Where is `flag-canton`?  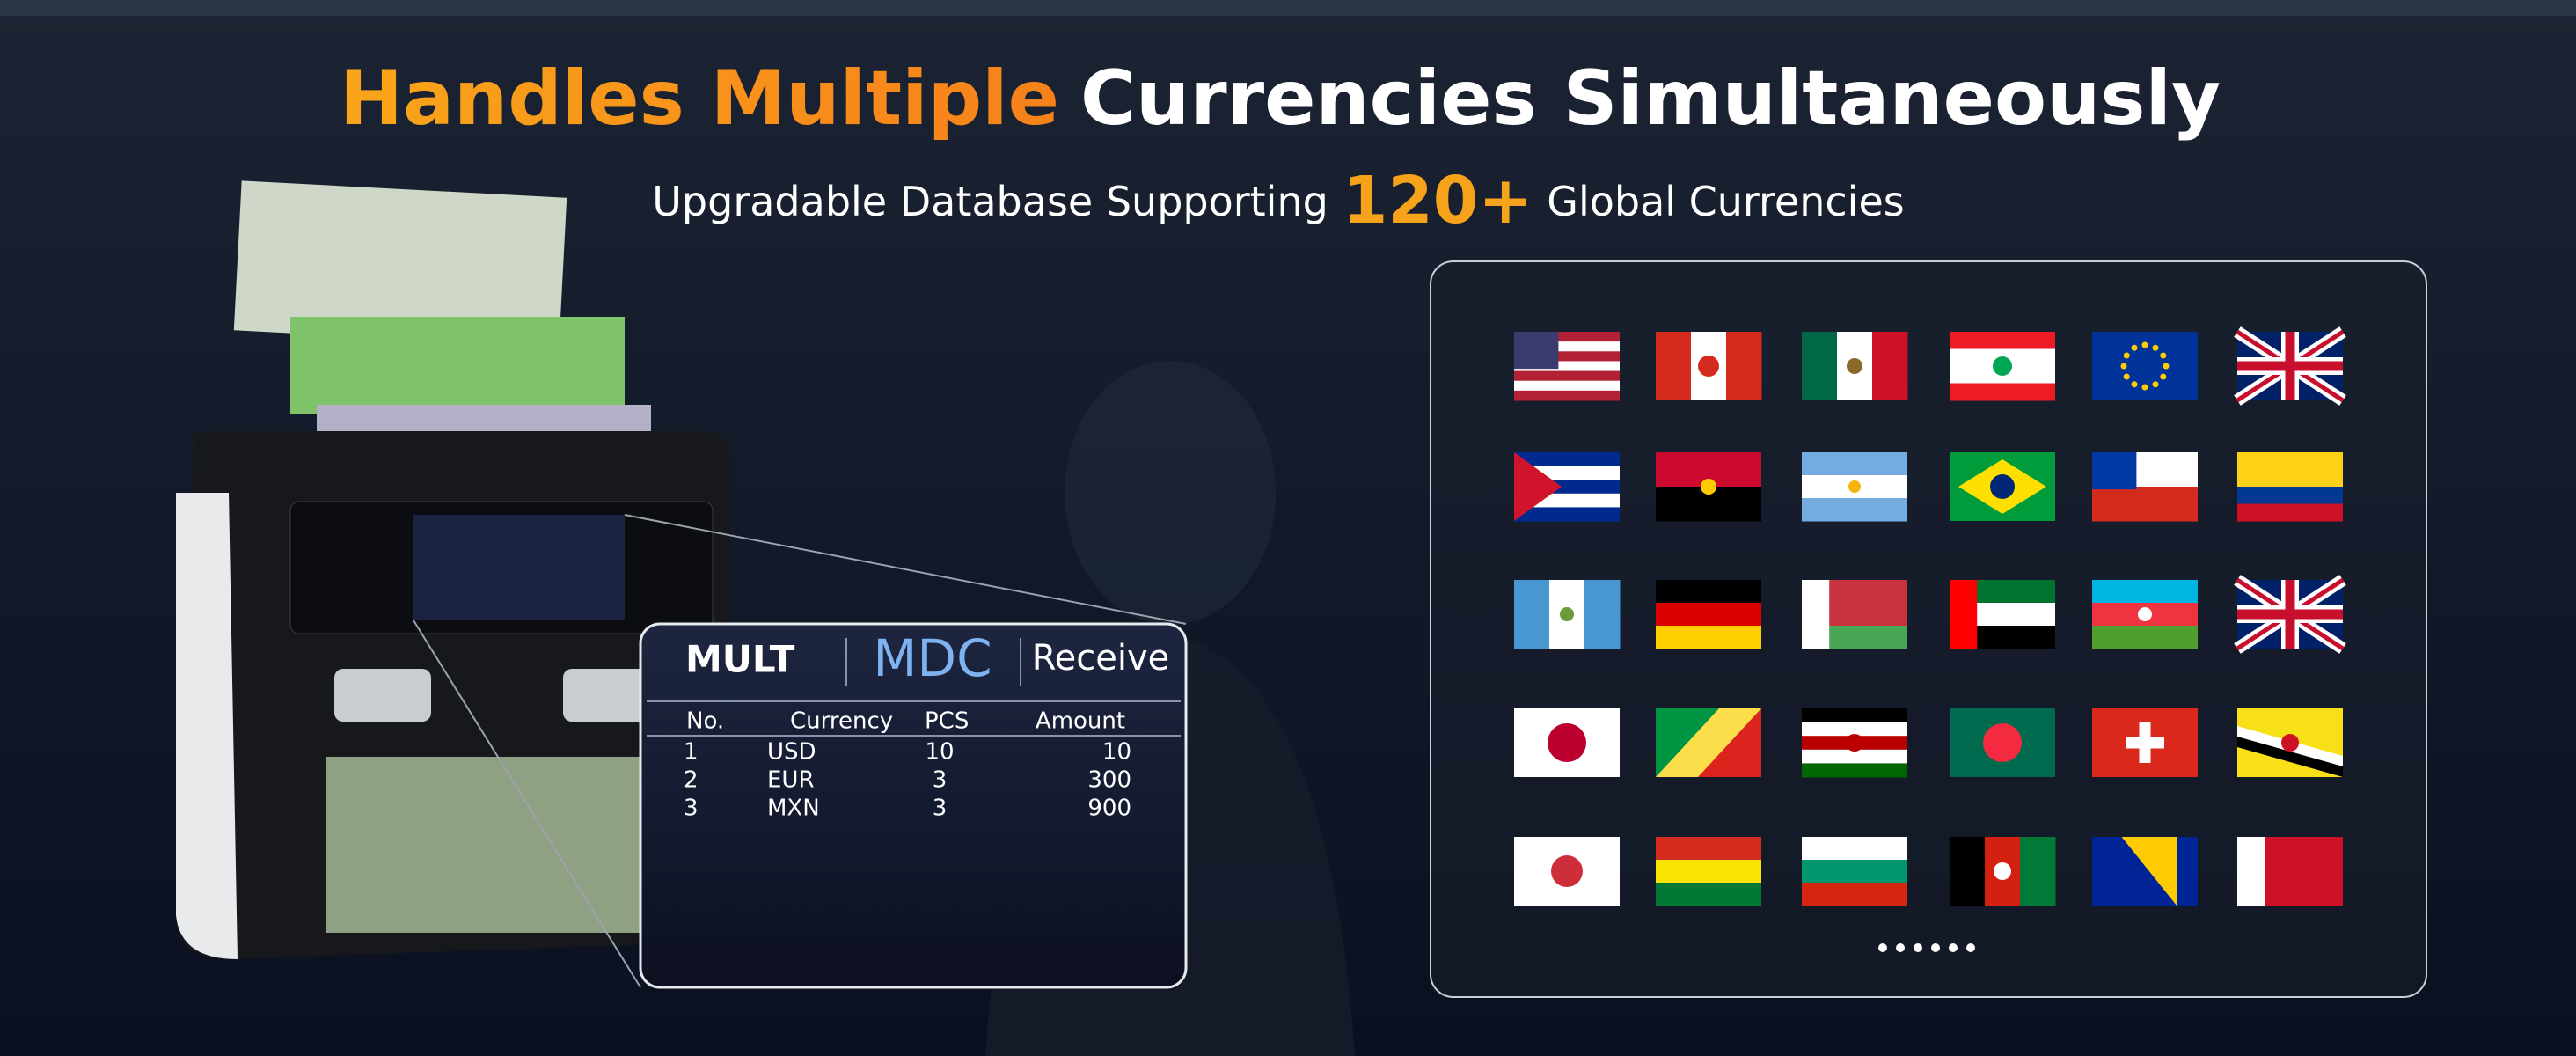
flag-canton is located at coordinates (1536, 351).